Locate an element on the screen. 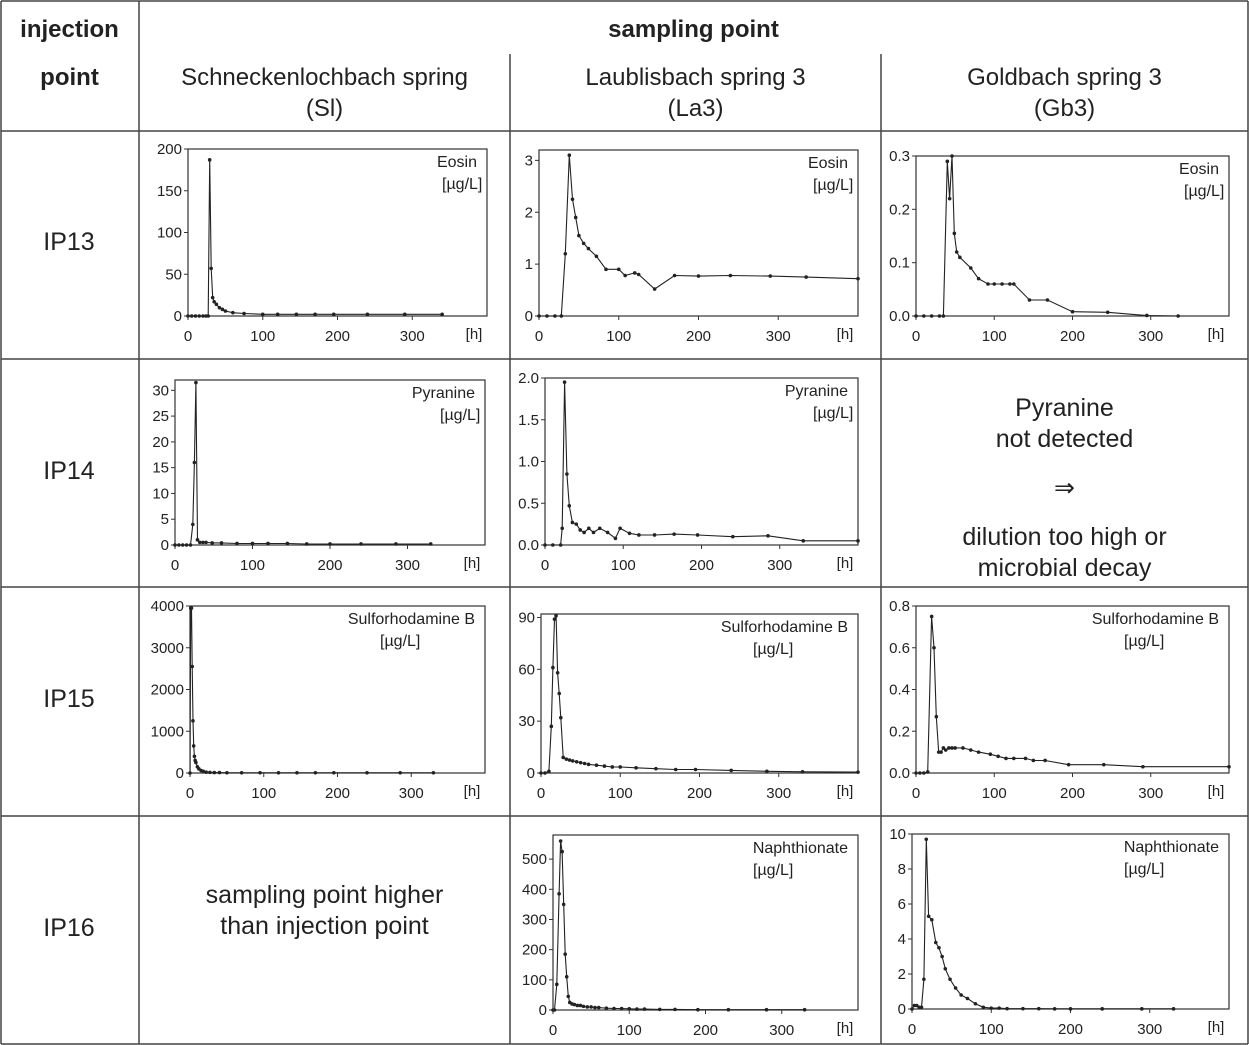  note-not-detected: not detected is located at coordinates (1064, 439).